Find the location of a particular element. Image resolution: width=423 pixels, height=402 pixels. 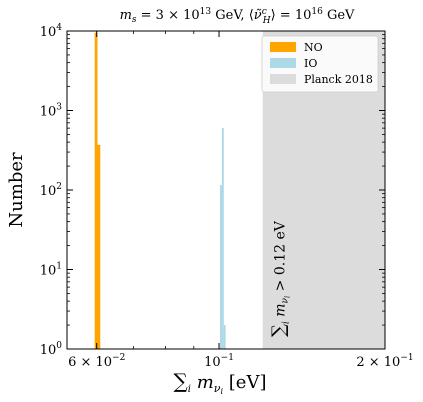

x-tick-label-1: 10−1 is located at coordinates (219, 361).